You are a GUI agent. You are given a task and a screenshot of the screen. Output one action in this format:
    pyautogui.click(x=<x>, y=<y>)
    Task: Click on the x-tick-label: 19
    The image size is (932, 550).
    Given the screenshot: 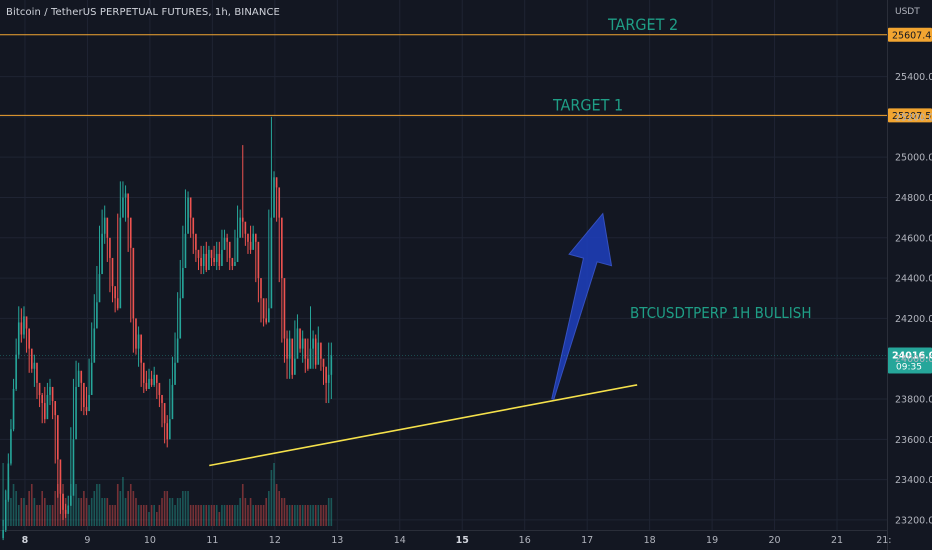 What is the action you would take?
    pyautogui.click(x=712, y=540)
    